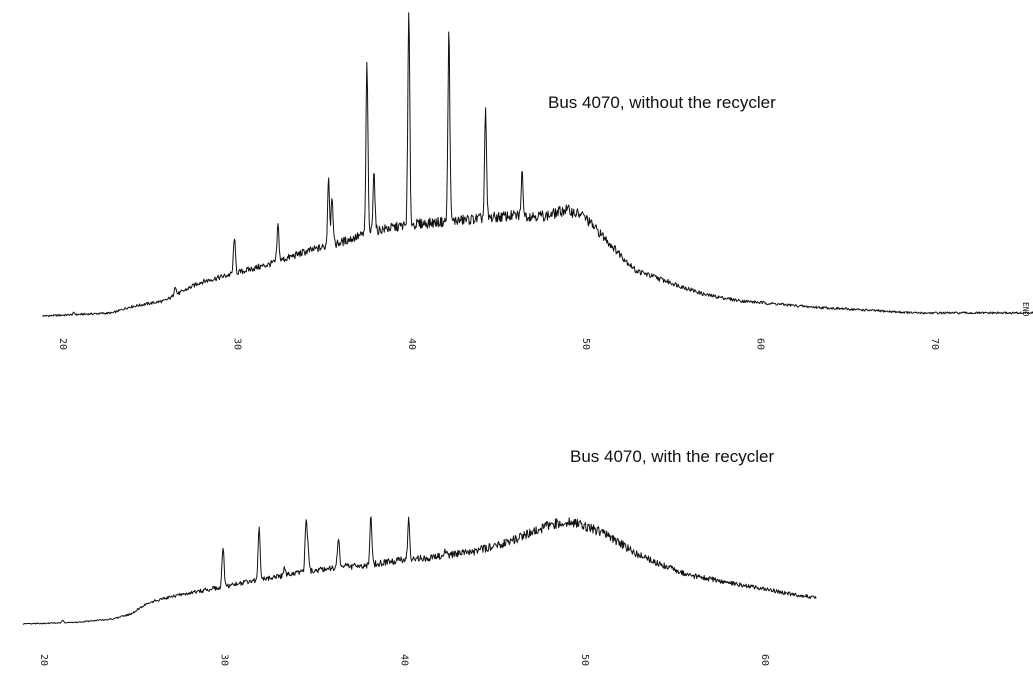 This screenshot has height=677, width=1033. What do you see at coordinates (672, 456) in the screenshot?
I see `chart-title: Bus 4070, with the recycler` at bounding box center [672, 456].